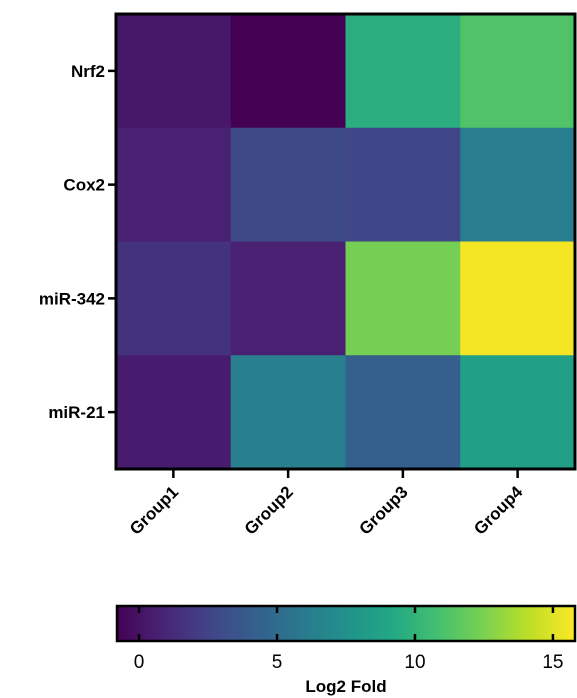  I want to click on column-label: Group4, so click(498, 510).